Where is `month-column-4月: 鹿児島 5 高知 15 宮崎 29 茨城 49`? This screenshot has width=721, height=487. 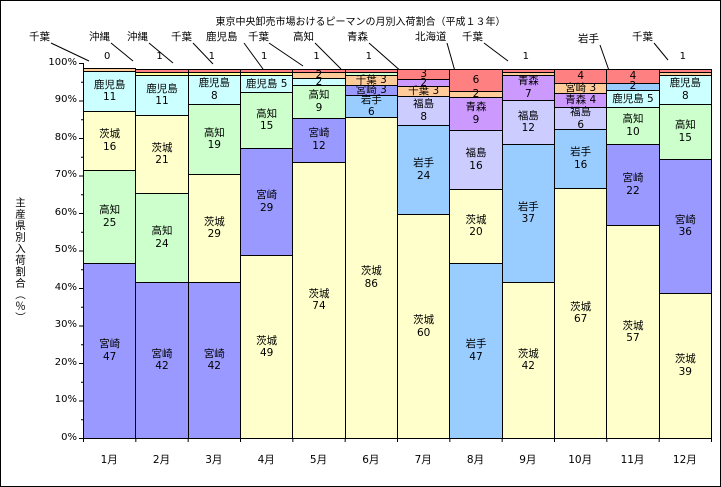 month-column-4月: 鹿児島 5 高知 15 宮崎 29 茨城 49 is located at coordinates (267, 251).